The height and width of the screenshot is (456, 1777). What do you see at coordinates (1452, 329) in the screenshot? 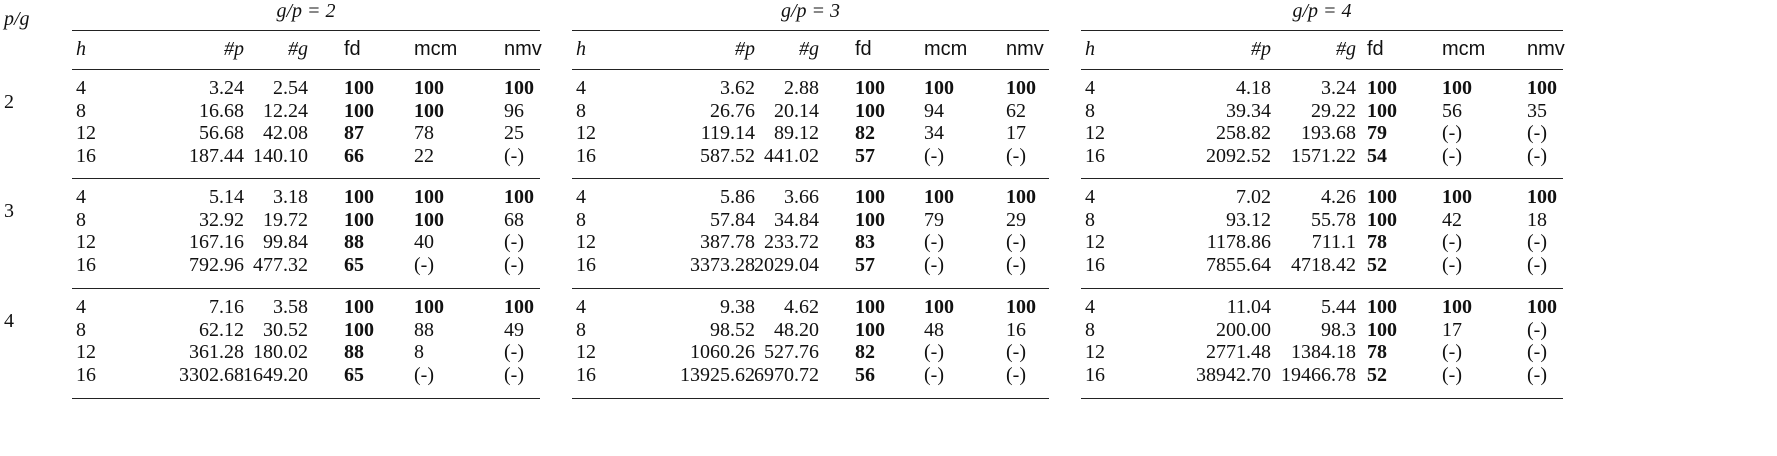
I see `cell-mcm: 17` at bounding box center [1452, 329].